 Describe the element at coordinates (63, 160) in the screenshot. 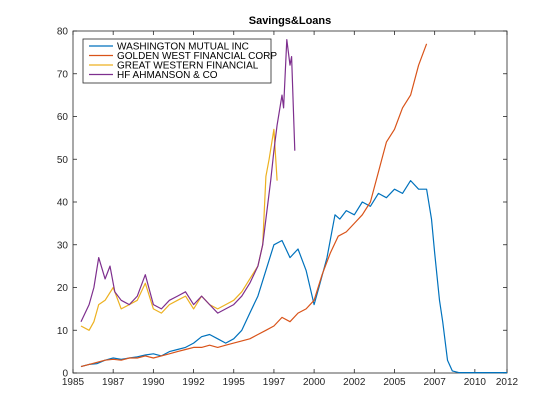

I see `y-tick-label: 50` at that location.